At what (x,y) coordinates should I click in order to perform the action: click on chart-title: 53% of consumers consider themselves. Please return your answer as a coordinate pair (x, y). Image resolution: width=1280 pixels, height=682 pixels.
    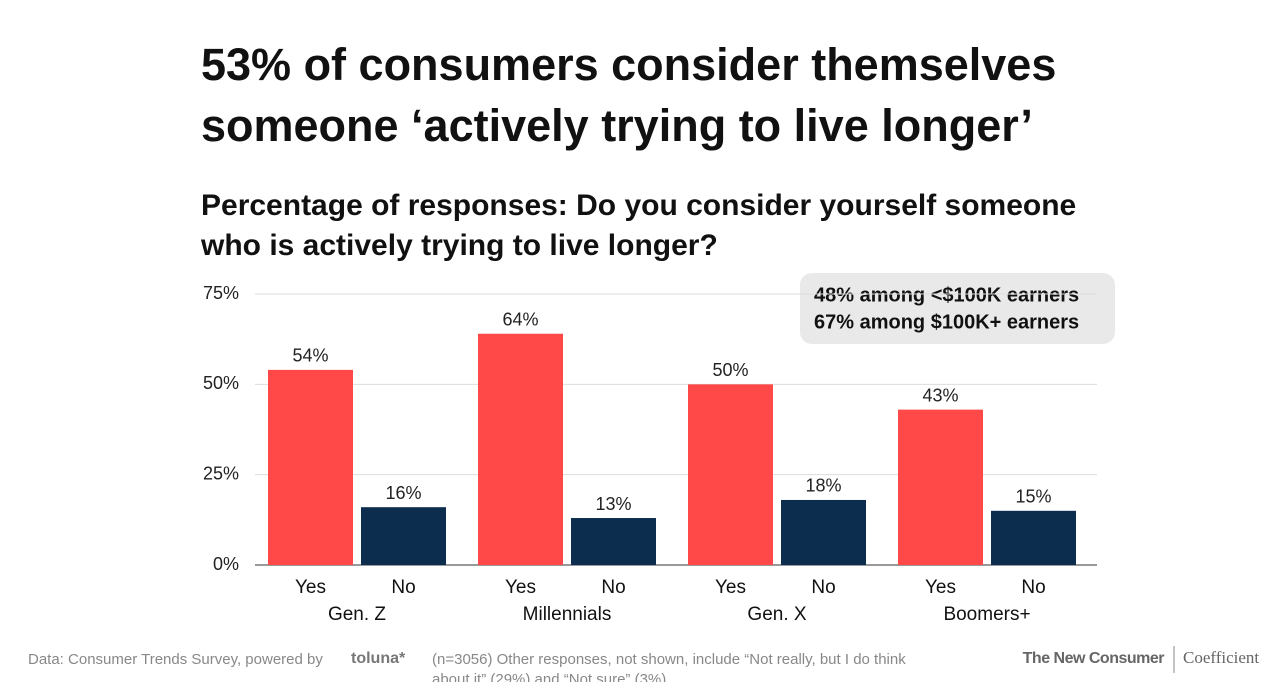
    Looking at the image, I should click on (628, 64).